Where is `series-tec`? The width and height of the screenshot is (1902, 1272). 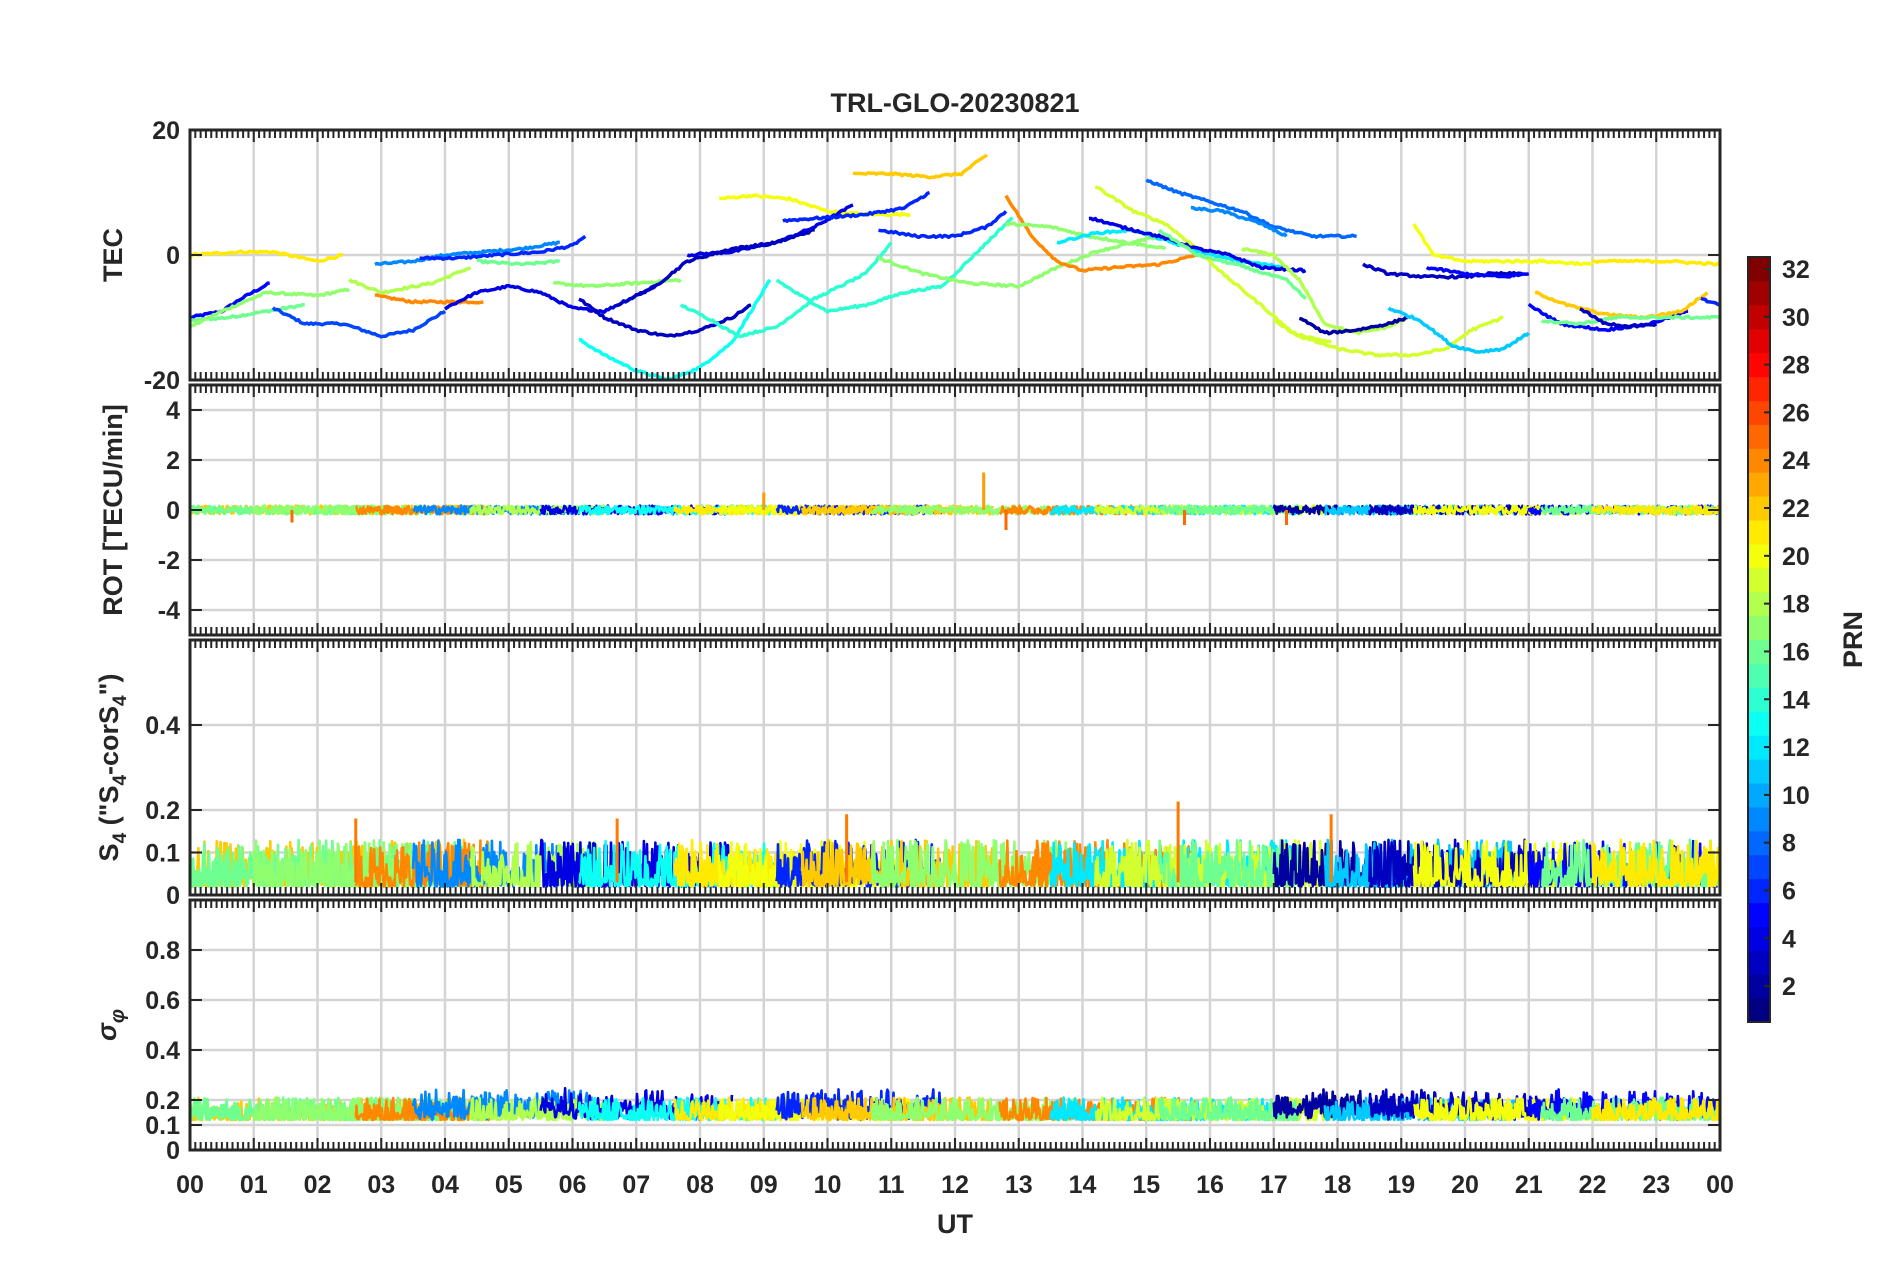
series-tec is located at coordinates (955, 266).